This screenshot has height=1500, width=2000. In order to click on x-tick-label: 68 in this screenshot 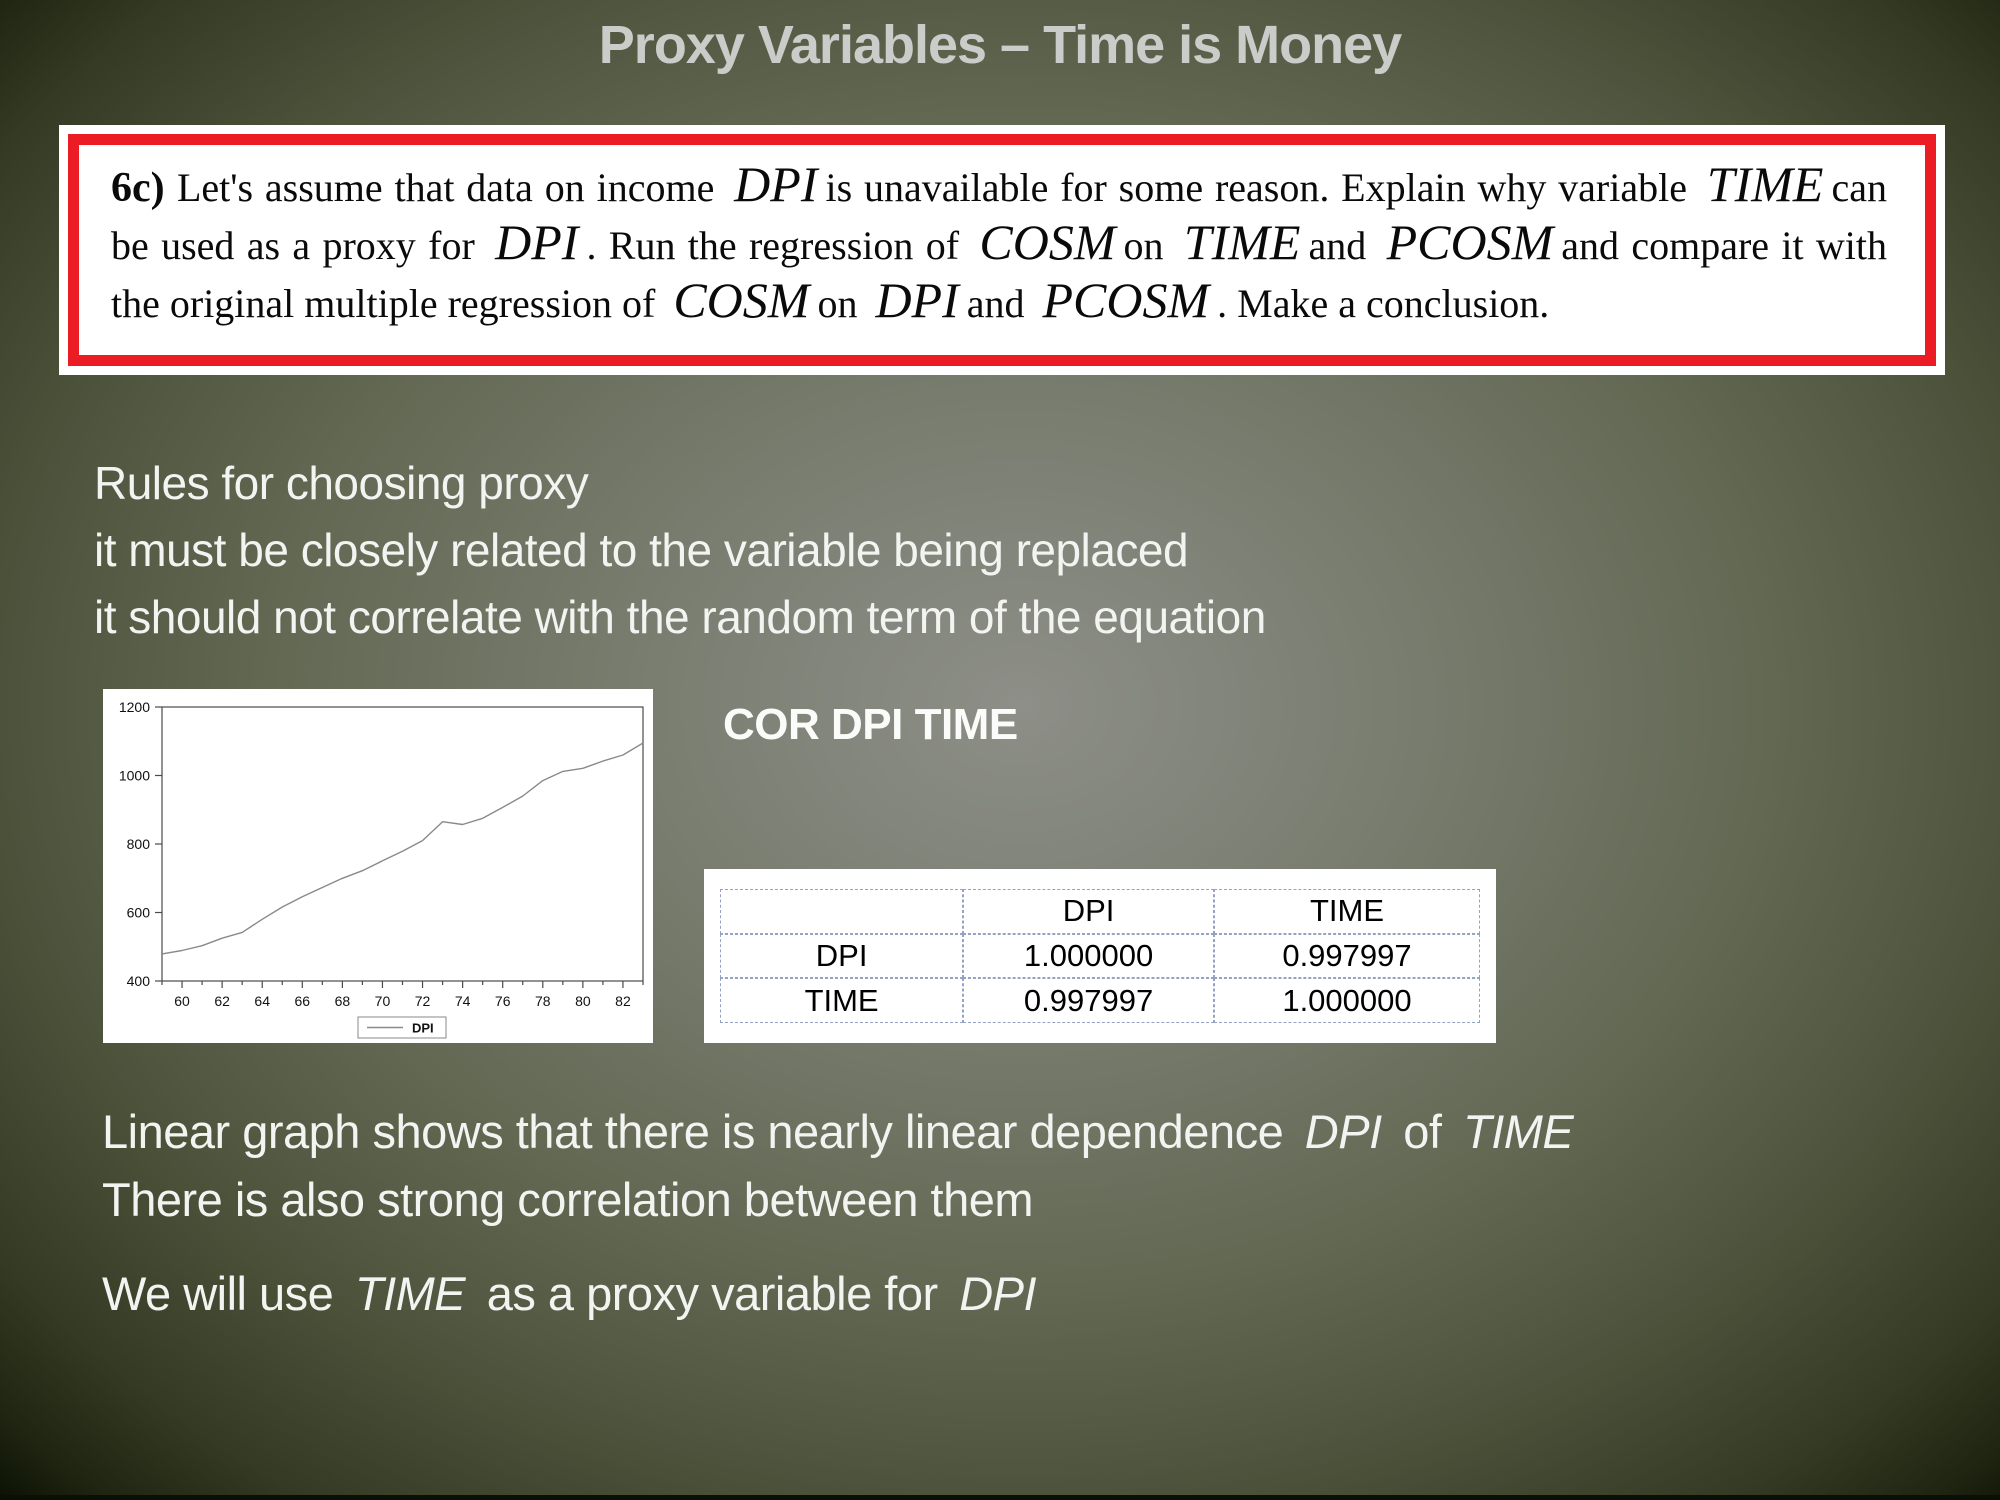, I will do `click(343, 1001)`.